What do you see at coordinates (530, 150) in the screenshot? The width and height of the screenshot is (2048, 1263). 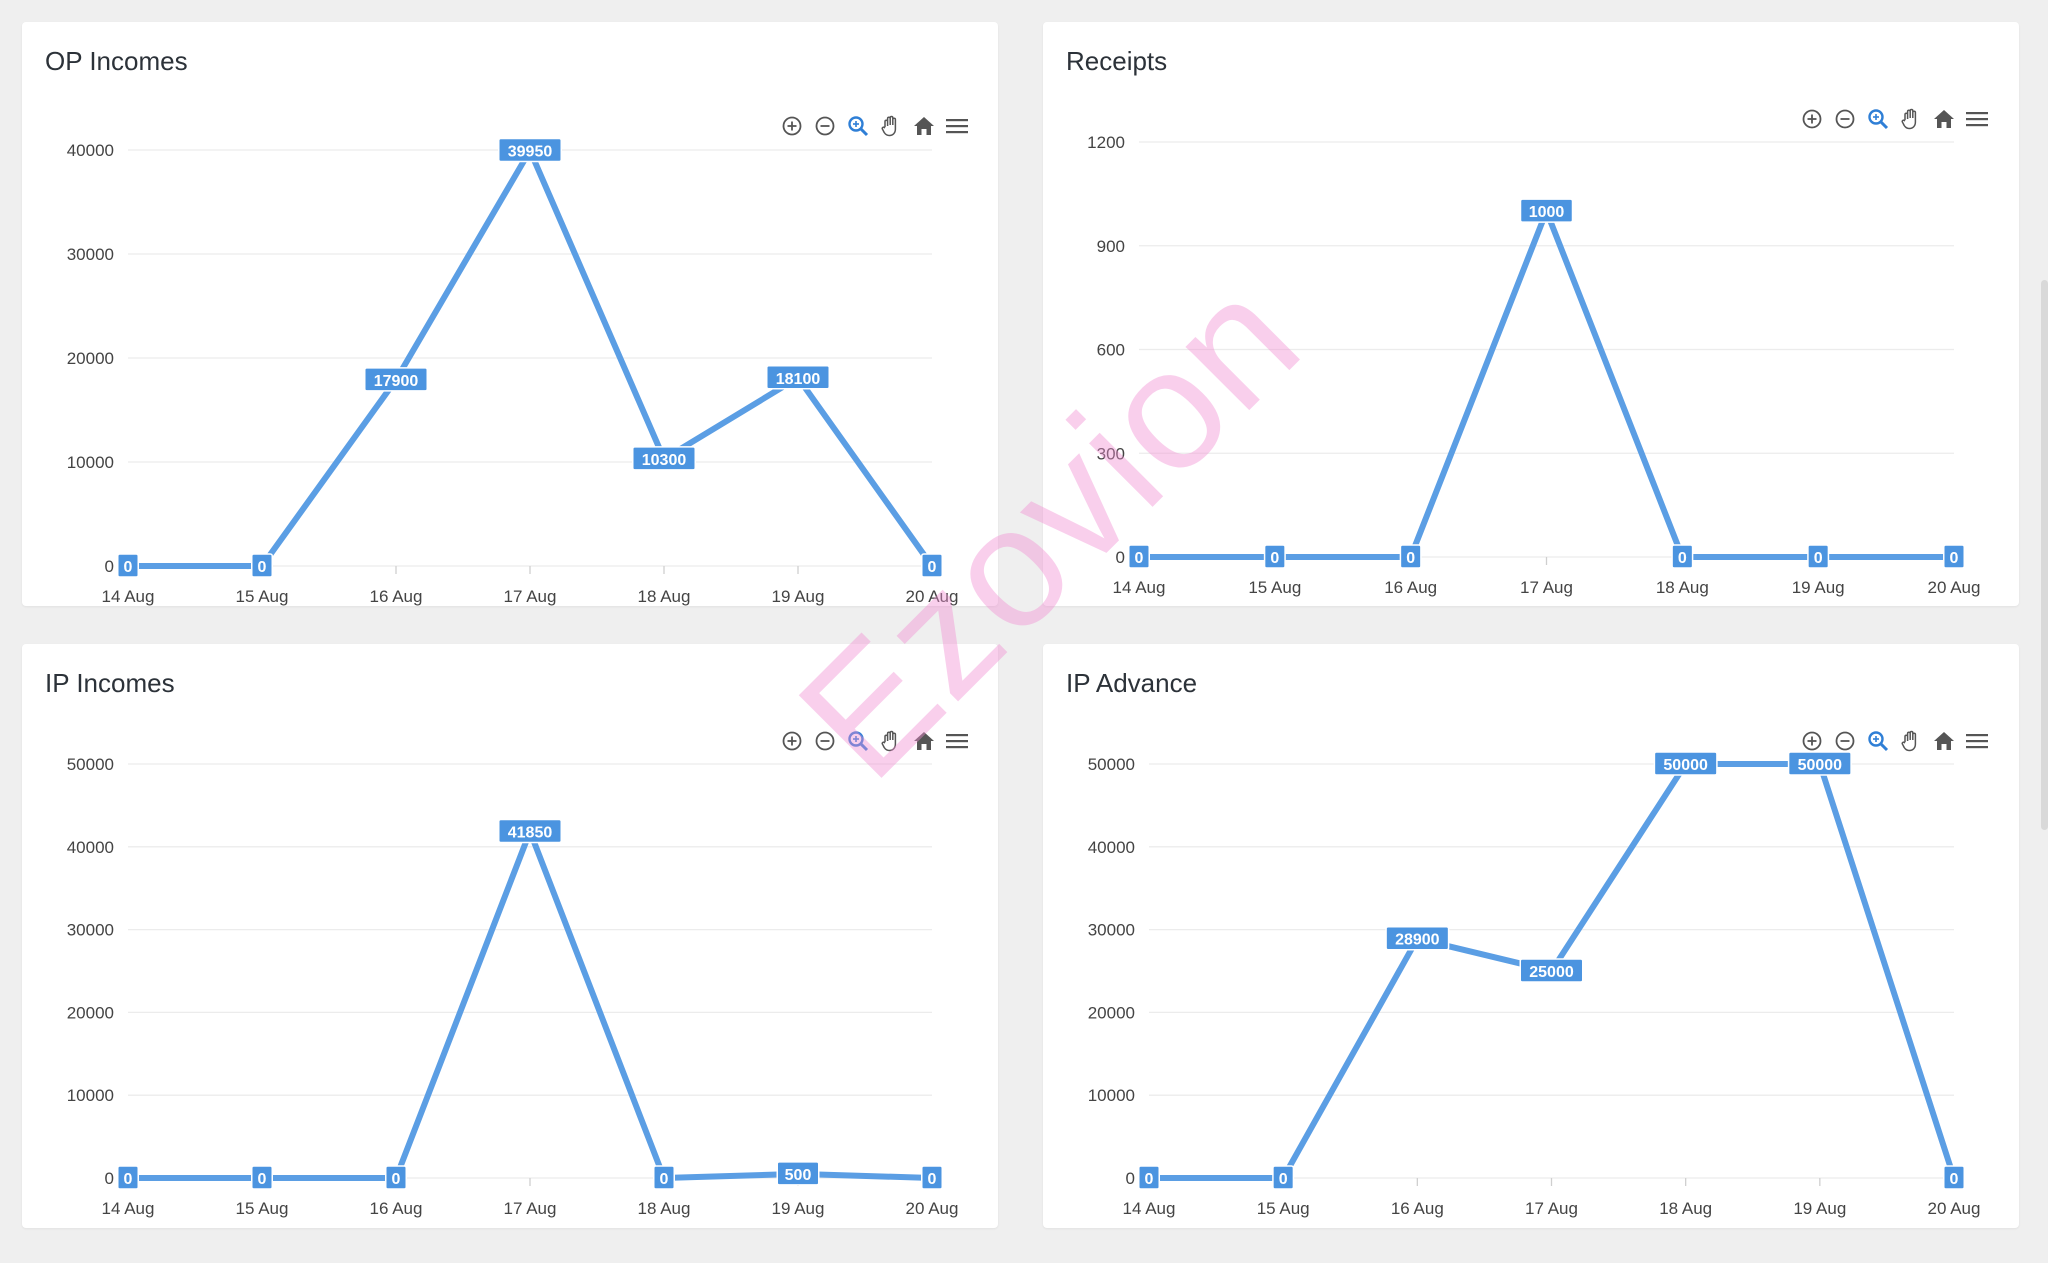 I see `data-label: 39950` at bounding box center [530, 150].